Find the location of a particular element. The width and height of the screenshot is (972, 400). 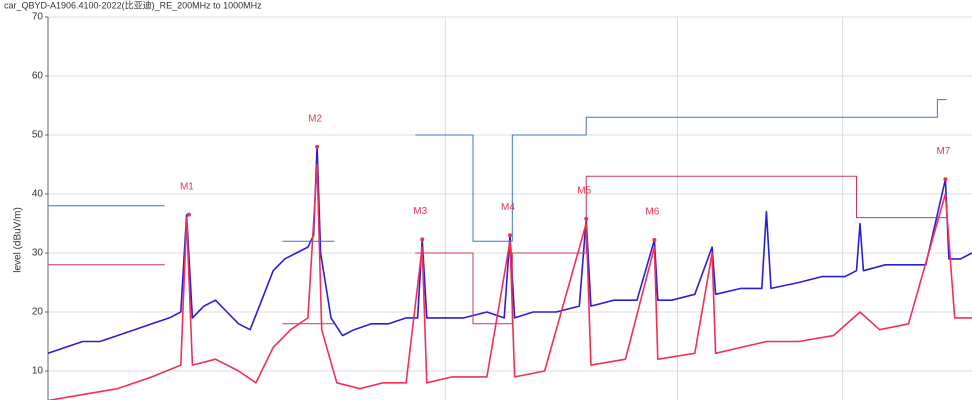

y-tick-label: 20 is located at coordinates (38, 312).